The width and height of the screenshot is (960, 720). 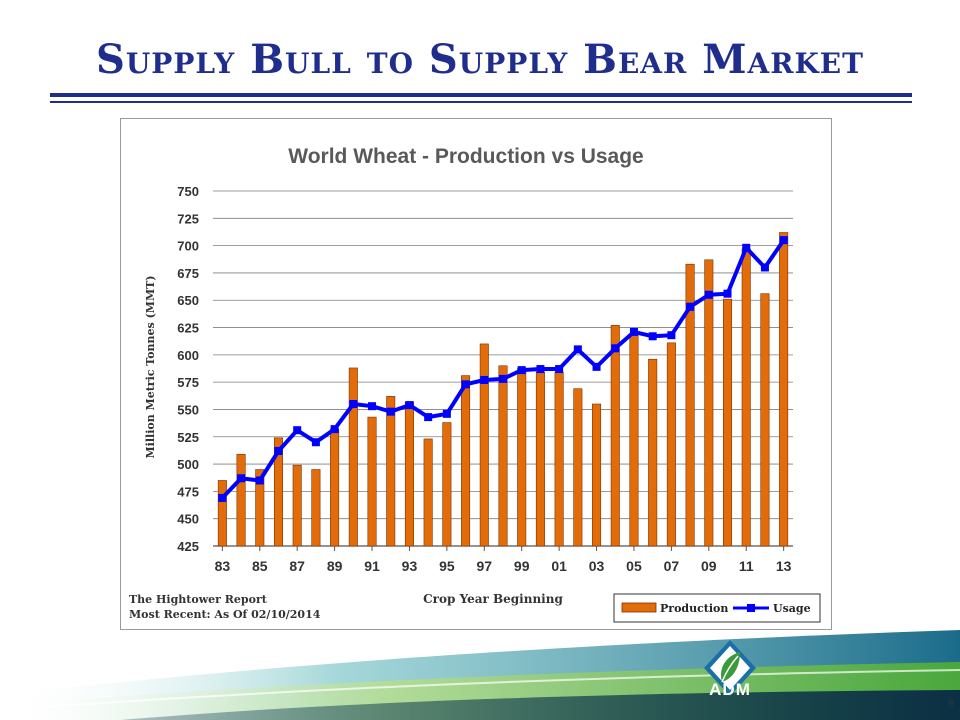 I want to click on x-tick-label: 93, so click(x=410, y=566).